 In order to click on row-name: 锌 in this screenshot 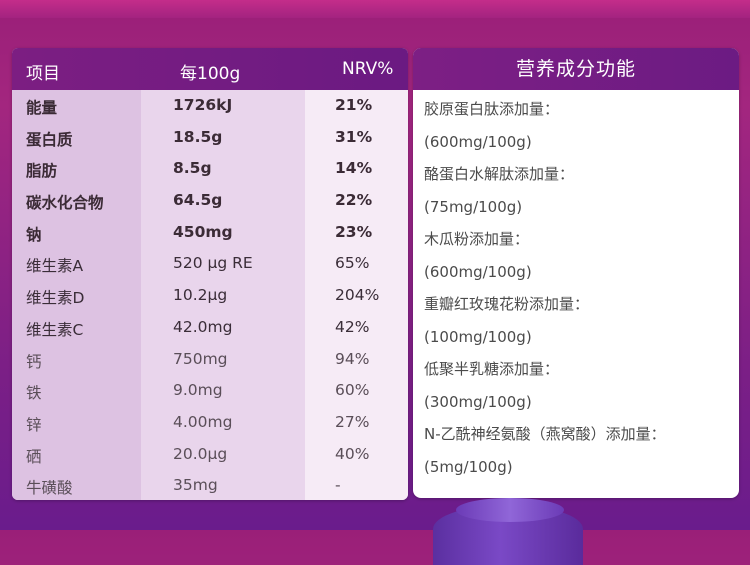, I will do `click(34, 424)`.